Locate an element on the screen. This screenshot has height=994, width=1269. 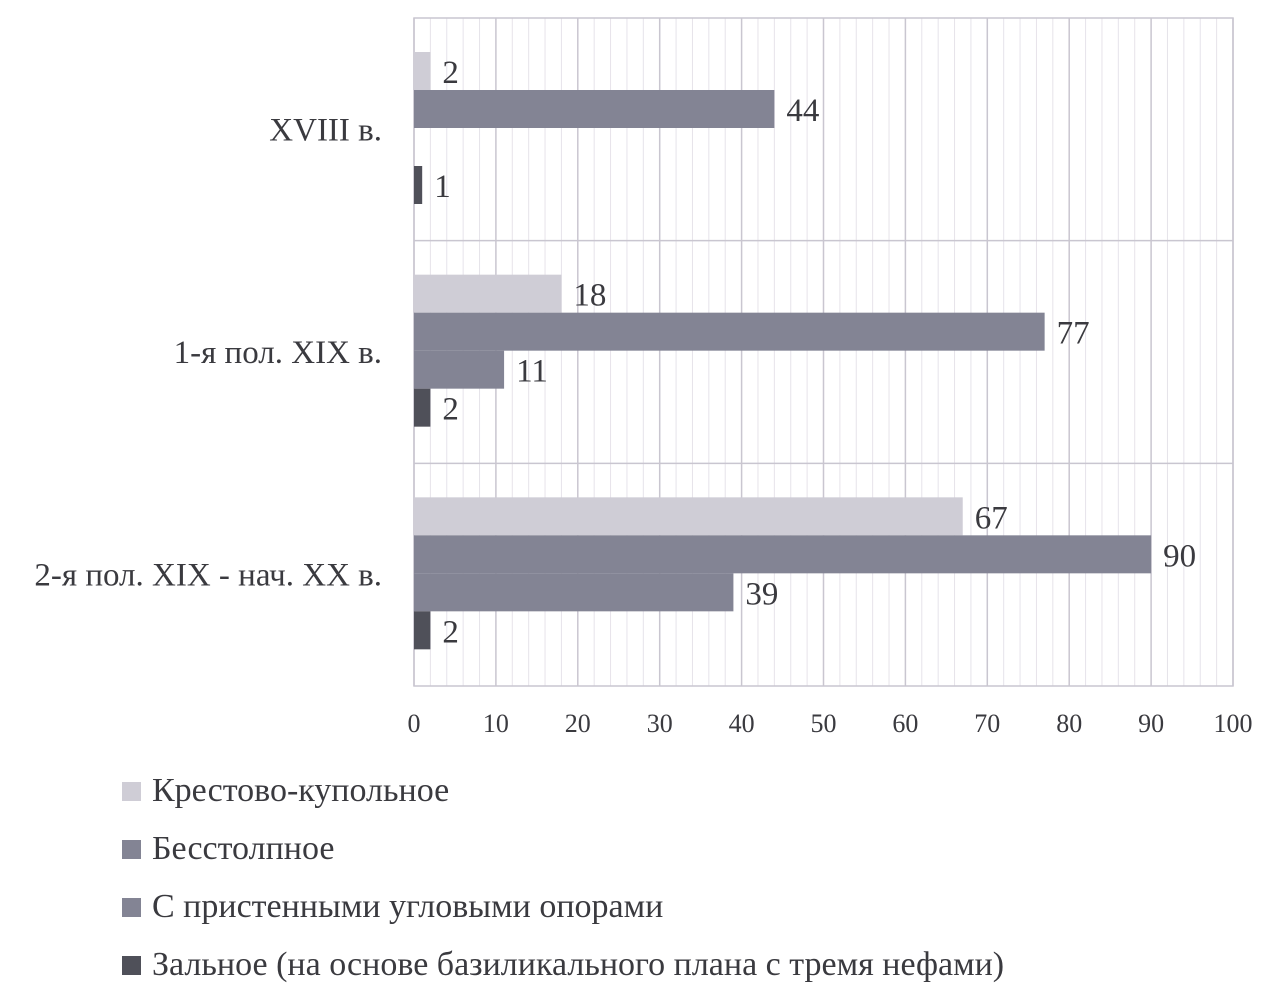
data-label: 39 is located at coordinates (761, 594).